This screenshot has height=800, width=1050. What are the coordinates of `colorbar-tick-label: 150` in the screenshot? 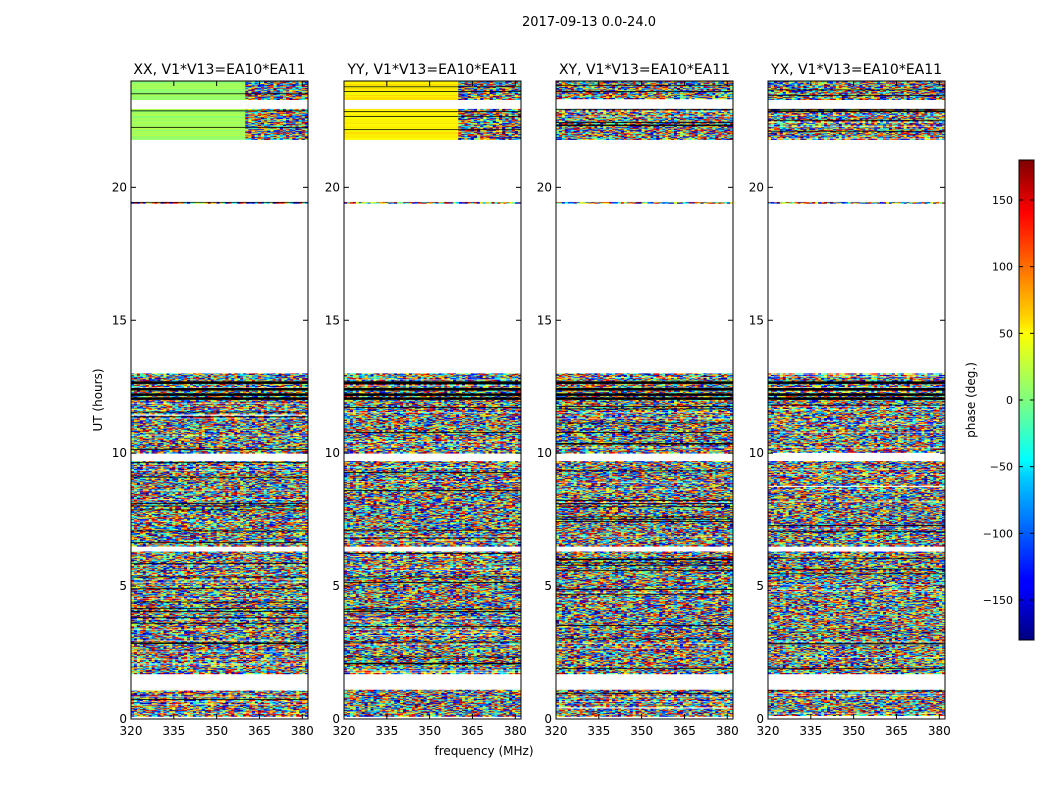 It's located at (1002, 200).